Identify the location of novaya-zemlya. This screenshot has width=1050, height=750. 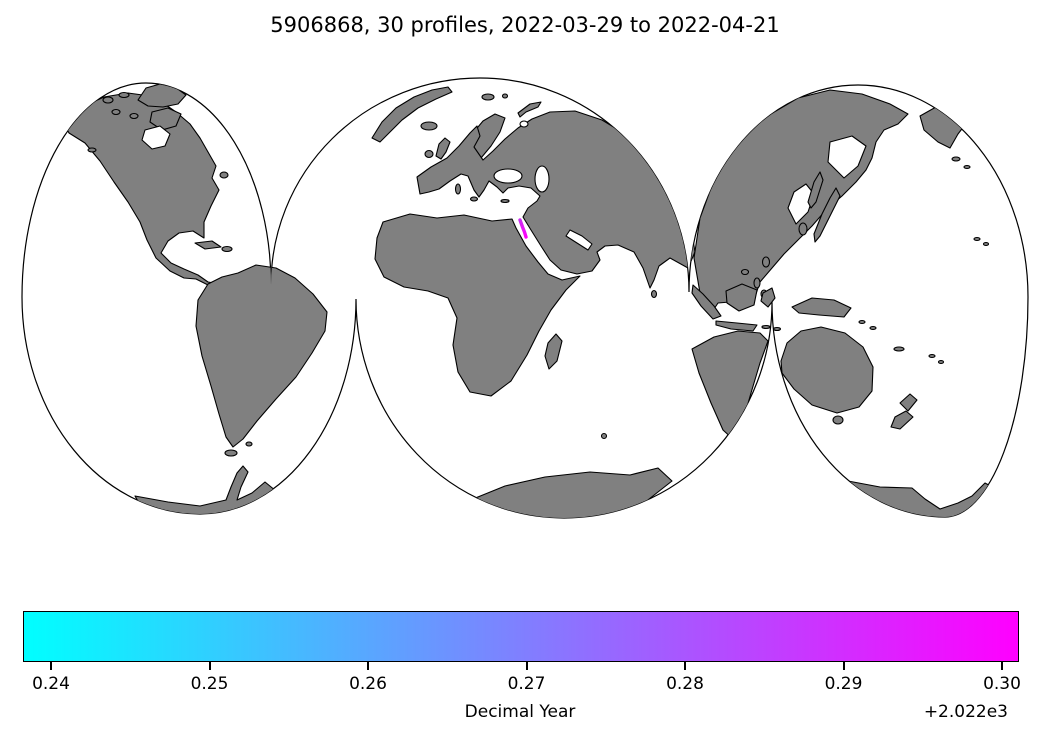
(529, 109).